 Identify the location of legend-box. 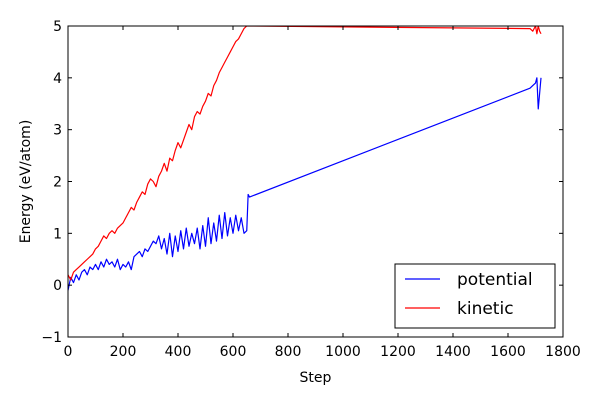
(475, 296).